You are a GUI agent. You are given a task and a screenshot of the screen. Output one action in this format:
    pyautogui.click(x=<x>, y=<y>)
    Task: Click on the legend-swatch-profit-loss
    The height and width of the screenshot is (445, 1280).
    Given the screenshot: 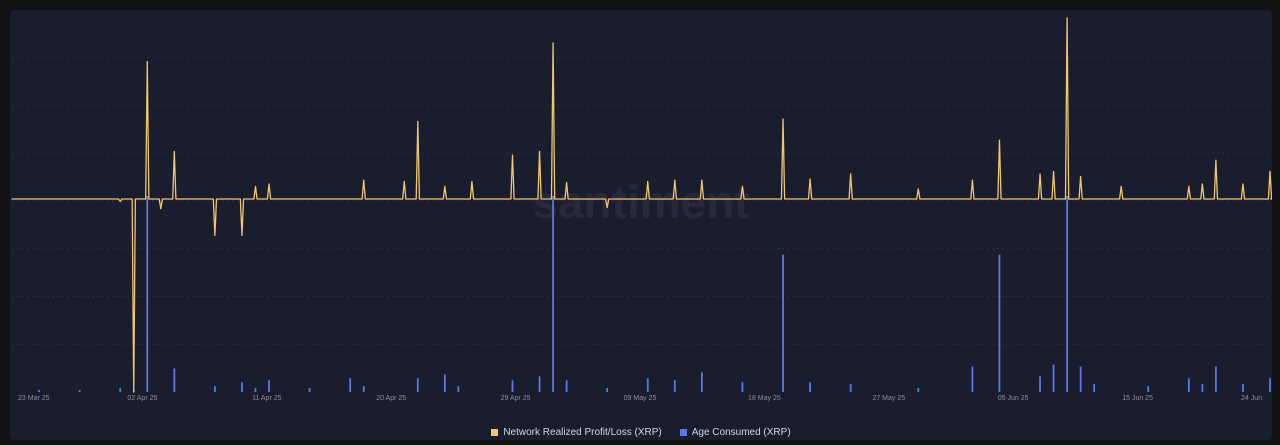 What is the action you would take?
    pyautogui.click(x=495, y=432)
    